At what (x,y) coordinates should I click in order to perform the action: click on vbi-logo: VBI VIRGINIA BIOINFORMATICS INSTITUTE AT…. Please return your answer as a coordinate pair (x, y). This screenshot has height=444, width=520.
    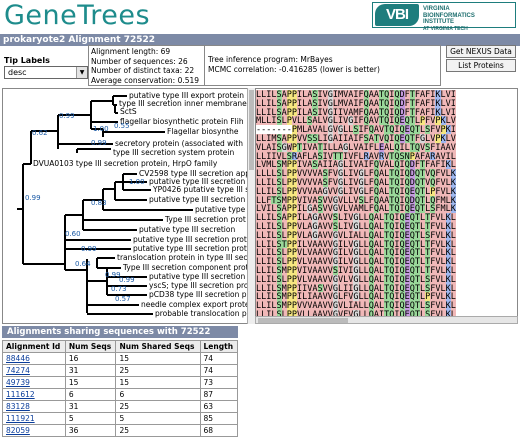
    Looking at the image, I should click on (444, 17).